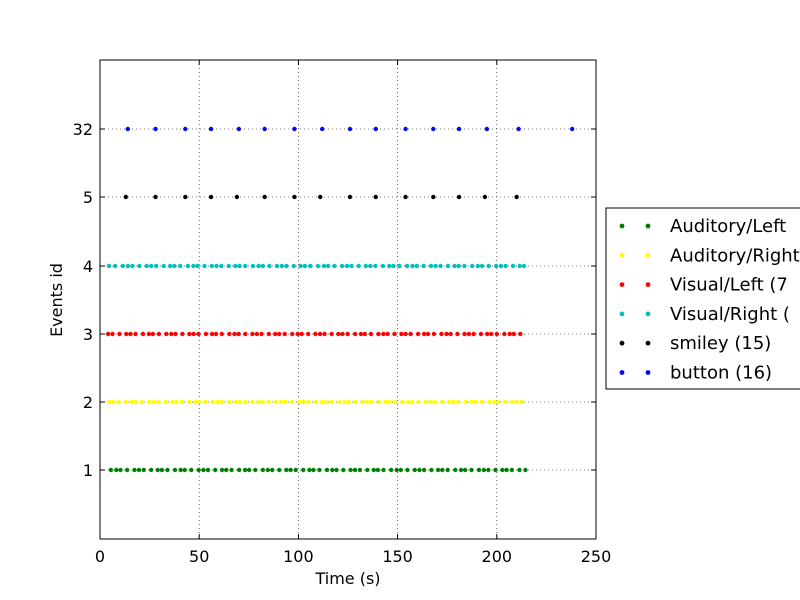 This screenshot has width=800, height=600. I want to click on legend-box, so click(702, 298).